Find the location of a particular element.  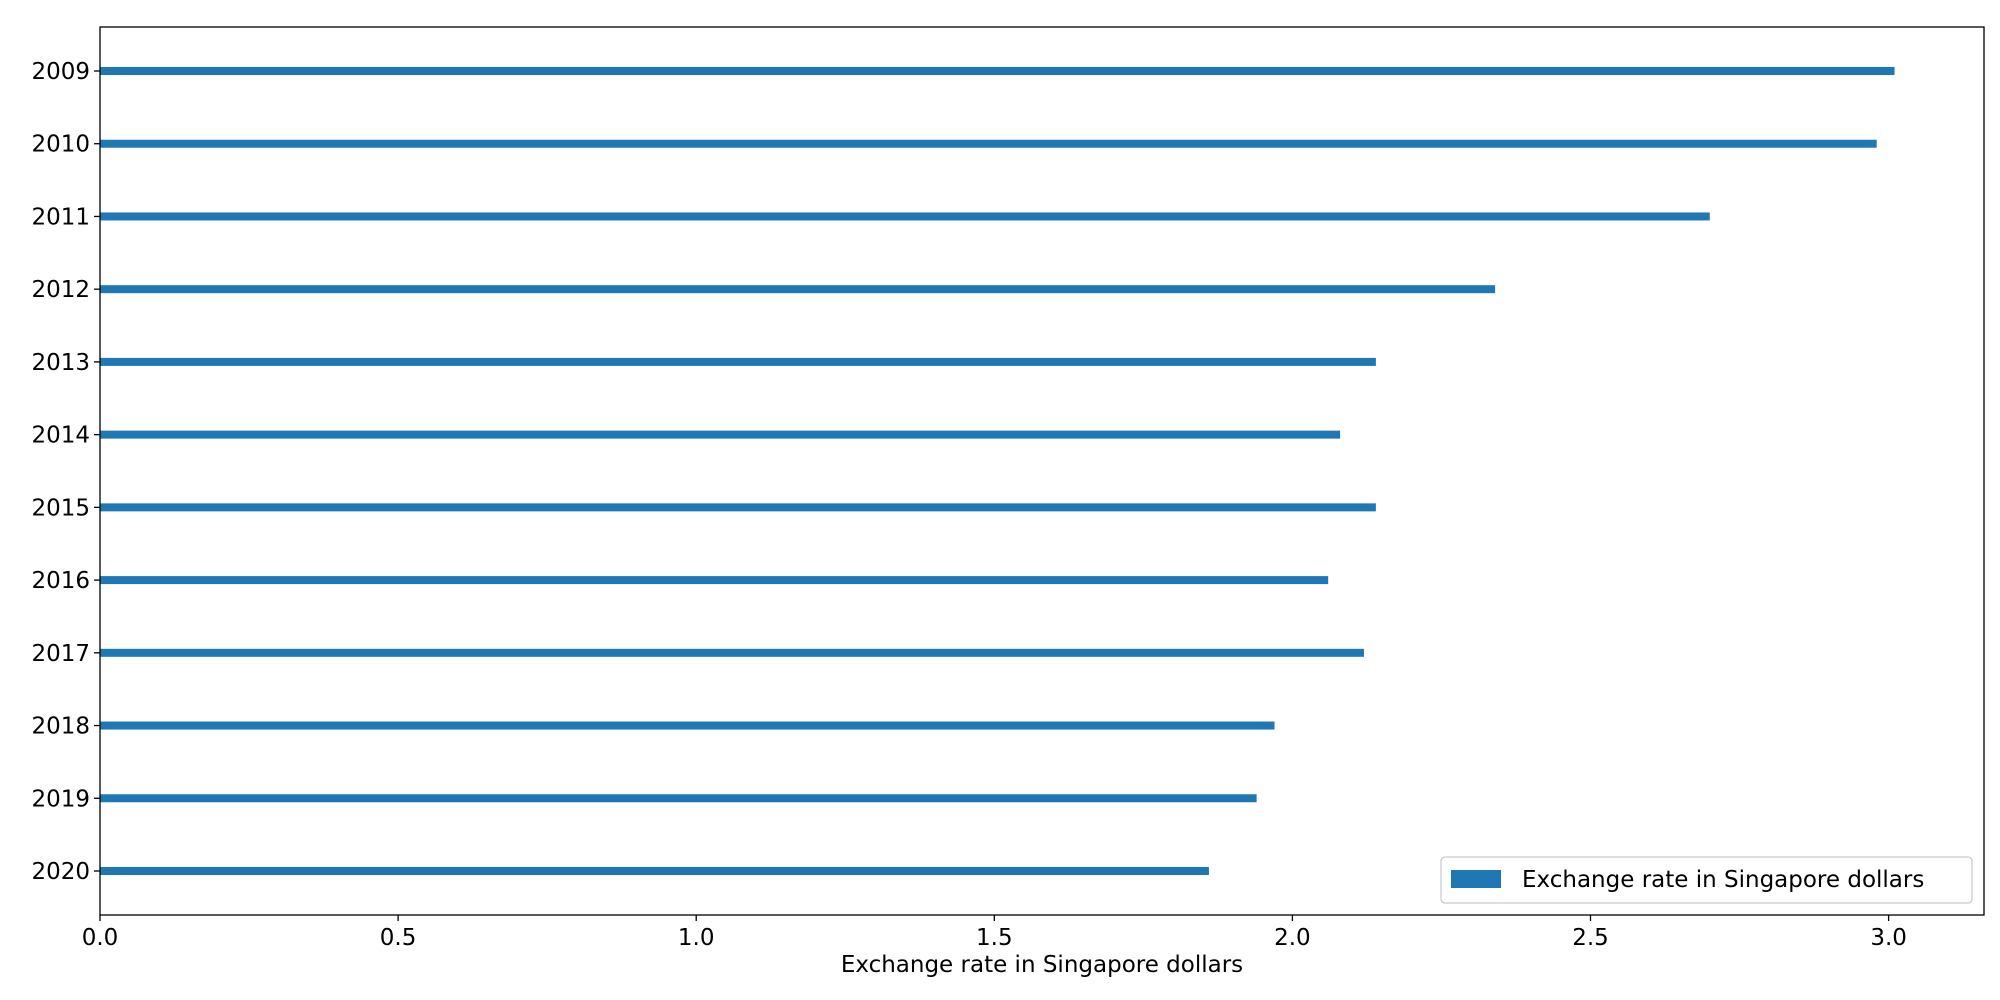

x-tick-label: 2.5 is located at coordinates (1590, 938).